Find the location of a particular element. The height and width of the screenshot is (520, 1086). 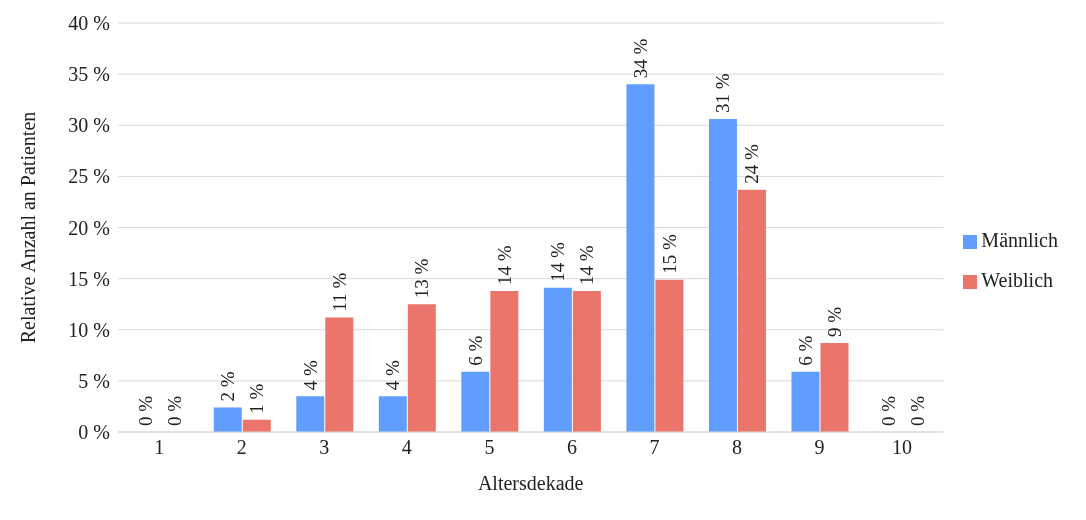

x-tick-label: 4 is located at coordinates (406, 447).